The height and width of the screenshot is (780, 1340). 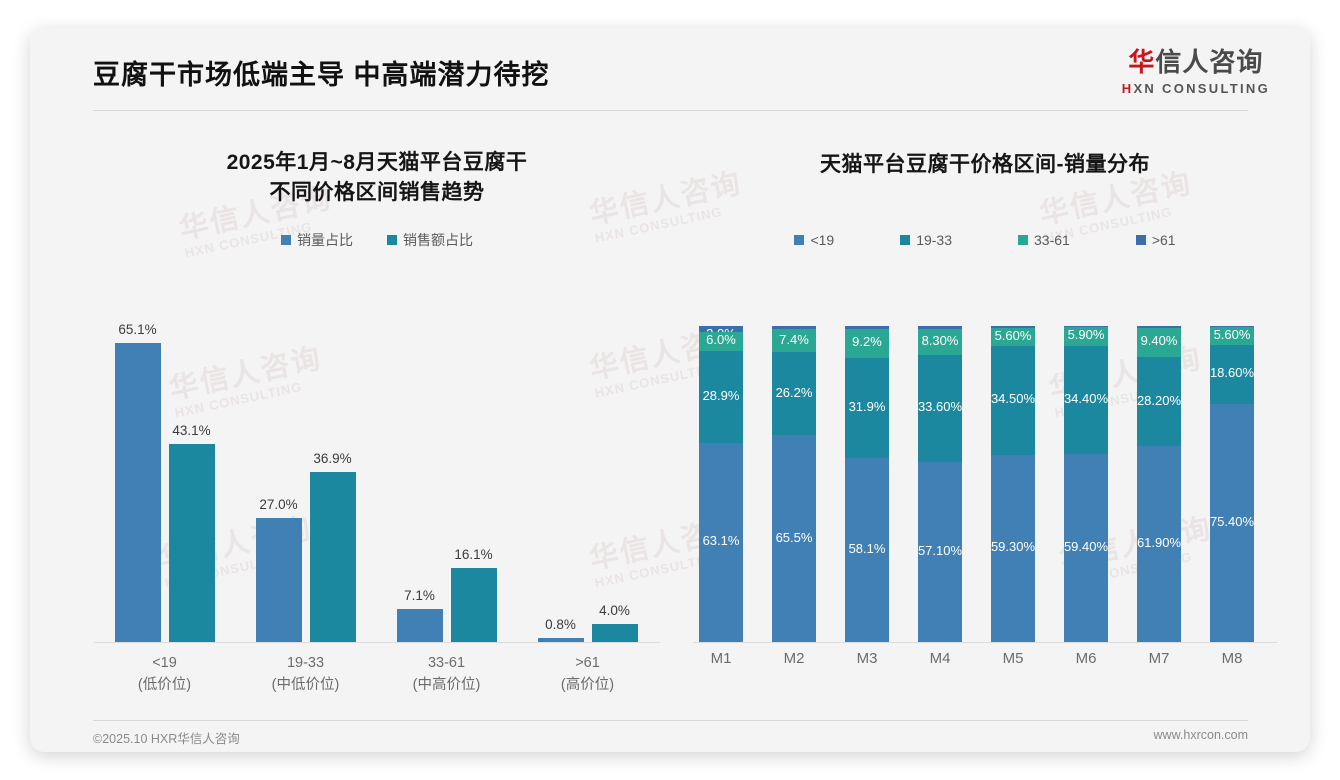 I want to click on legend-item->61: >61, so click(x=1155, y=240).